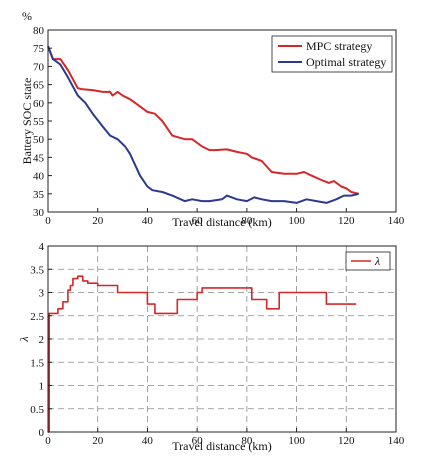 The width and height of the screenshot is (426, 463). Describe the element at coordinates (39, 213) in the screenshot. I see `y-tick-label: 30` at that location.